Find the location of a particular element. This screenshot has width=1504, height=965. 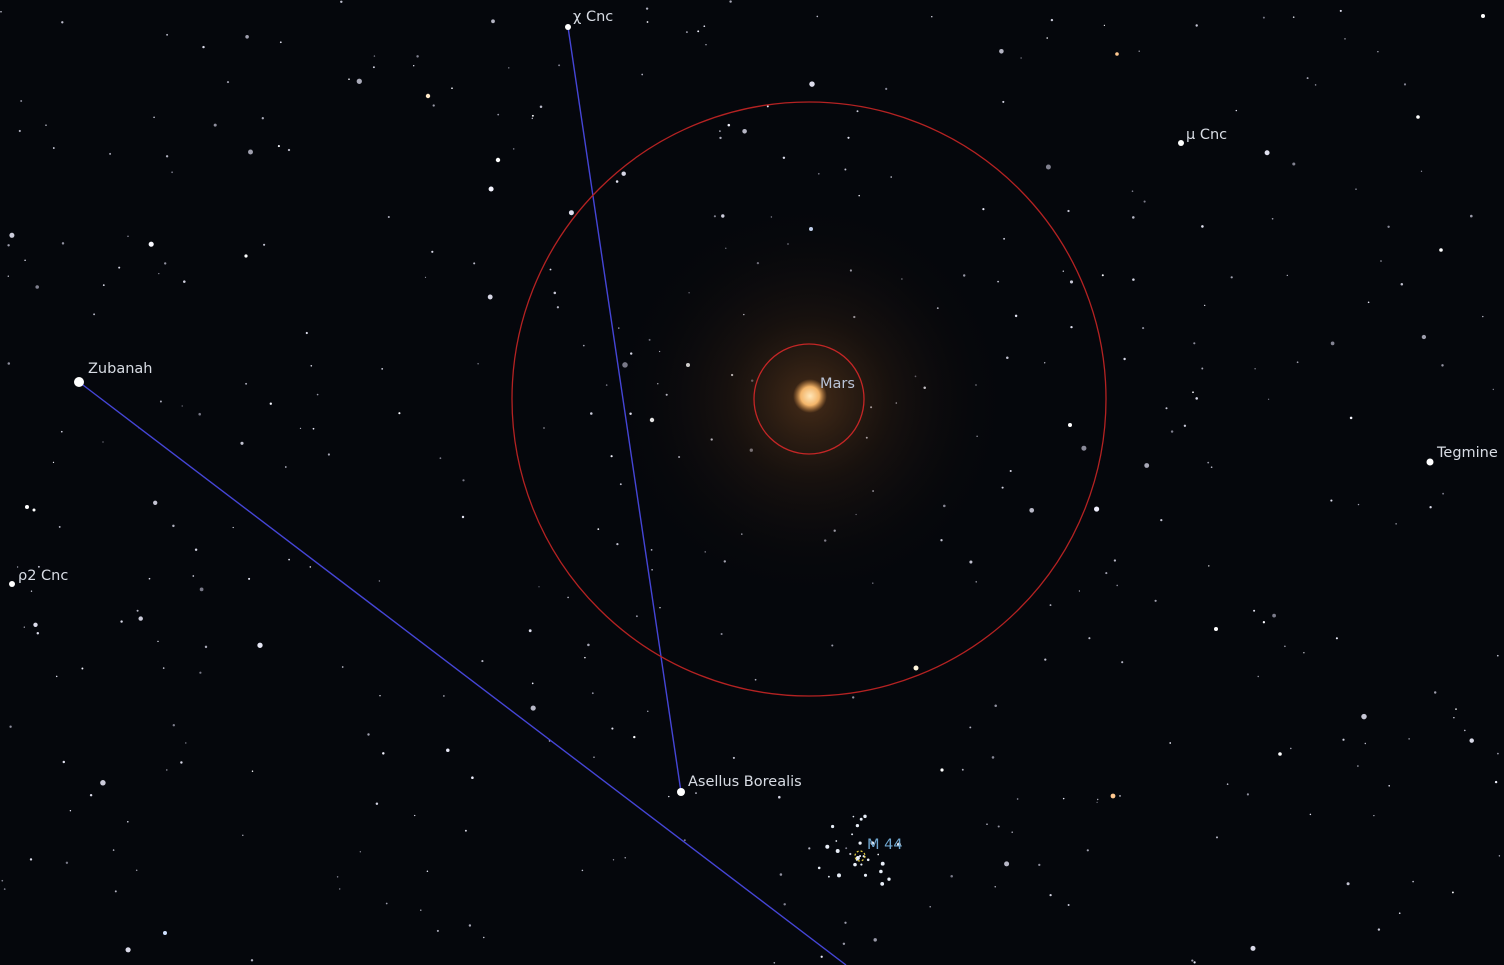

constellation-line is located at coordinates (624, 409).